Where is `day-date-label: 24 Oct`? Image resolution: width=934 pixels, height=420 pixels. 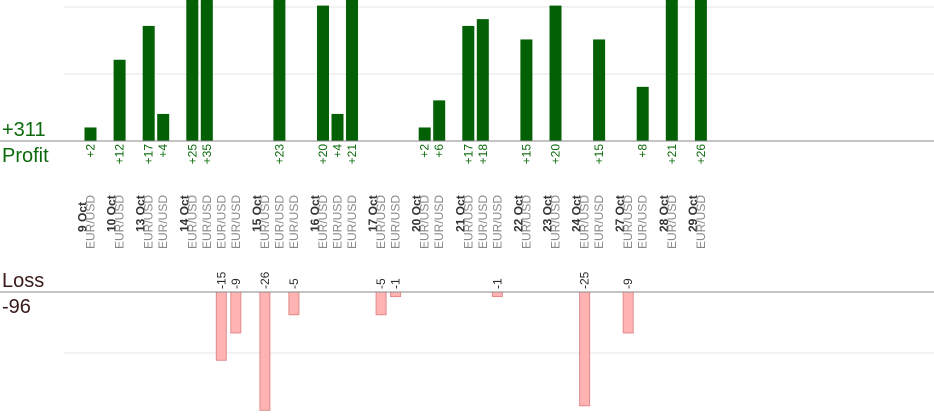
day-date-label: 24 Oct is located at coordinates (577, 213).